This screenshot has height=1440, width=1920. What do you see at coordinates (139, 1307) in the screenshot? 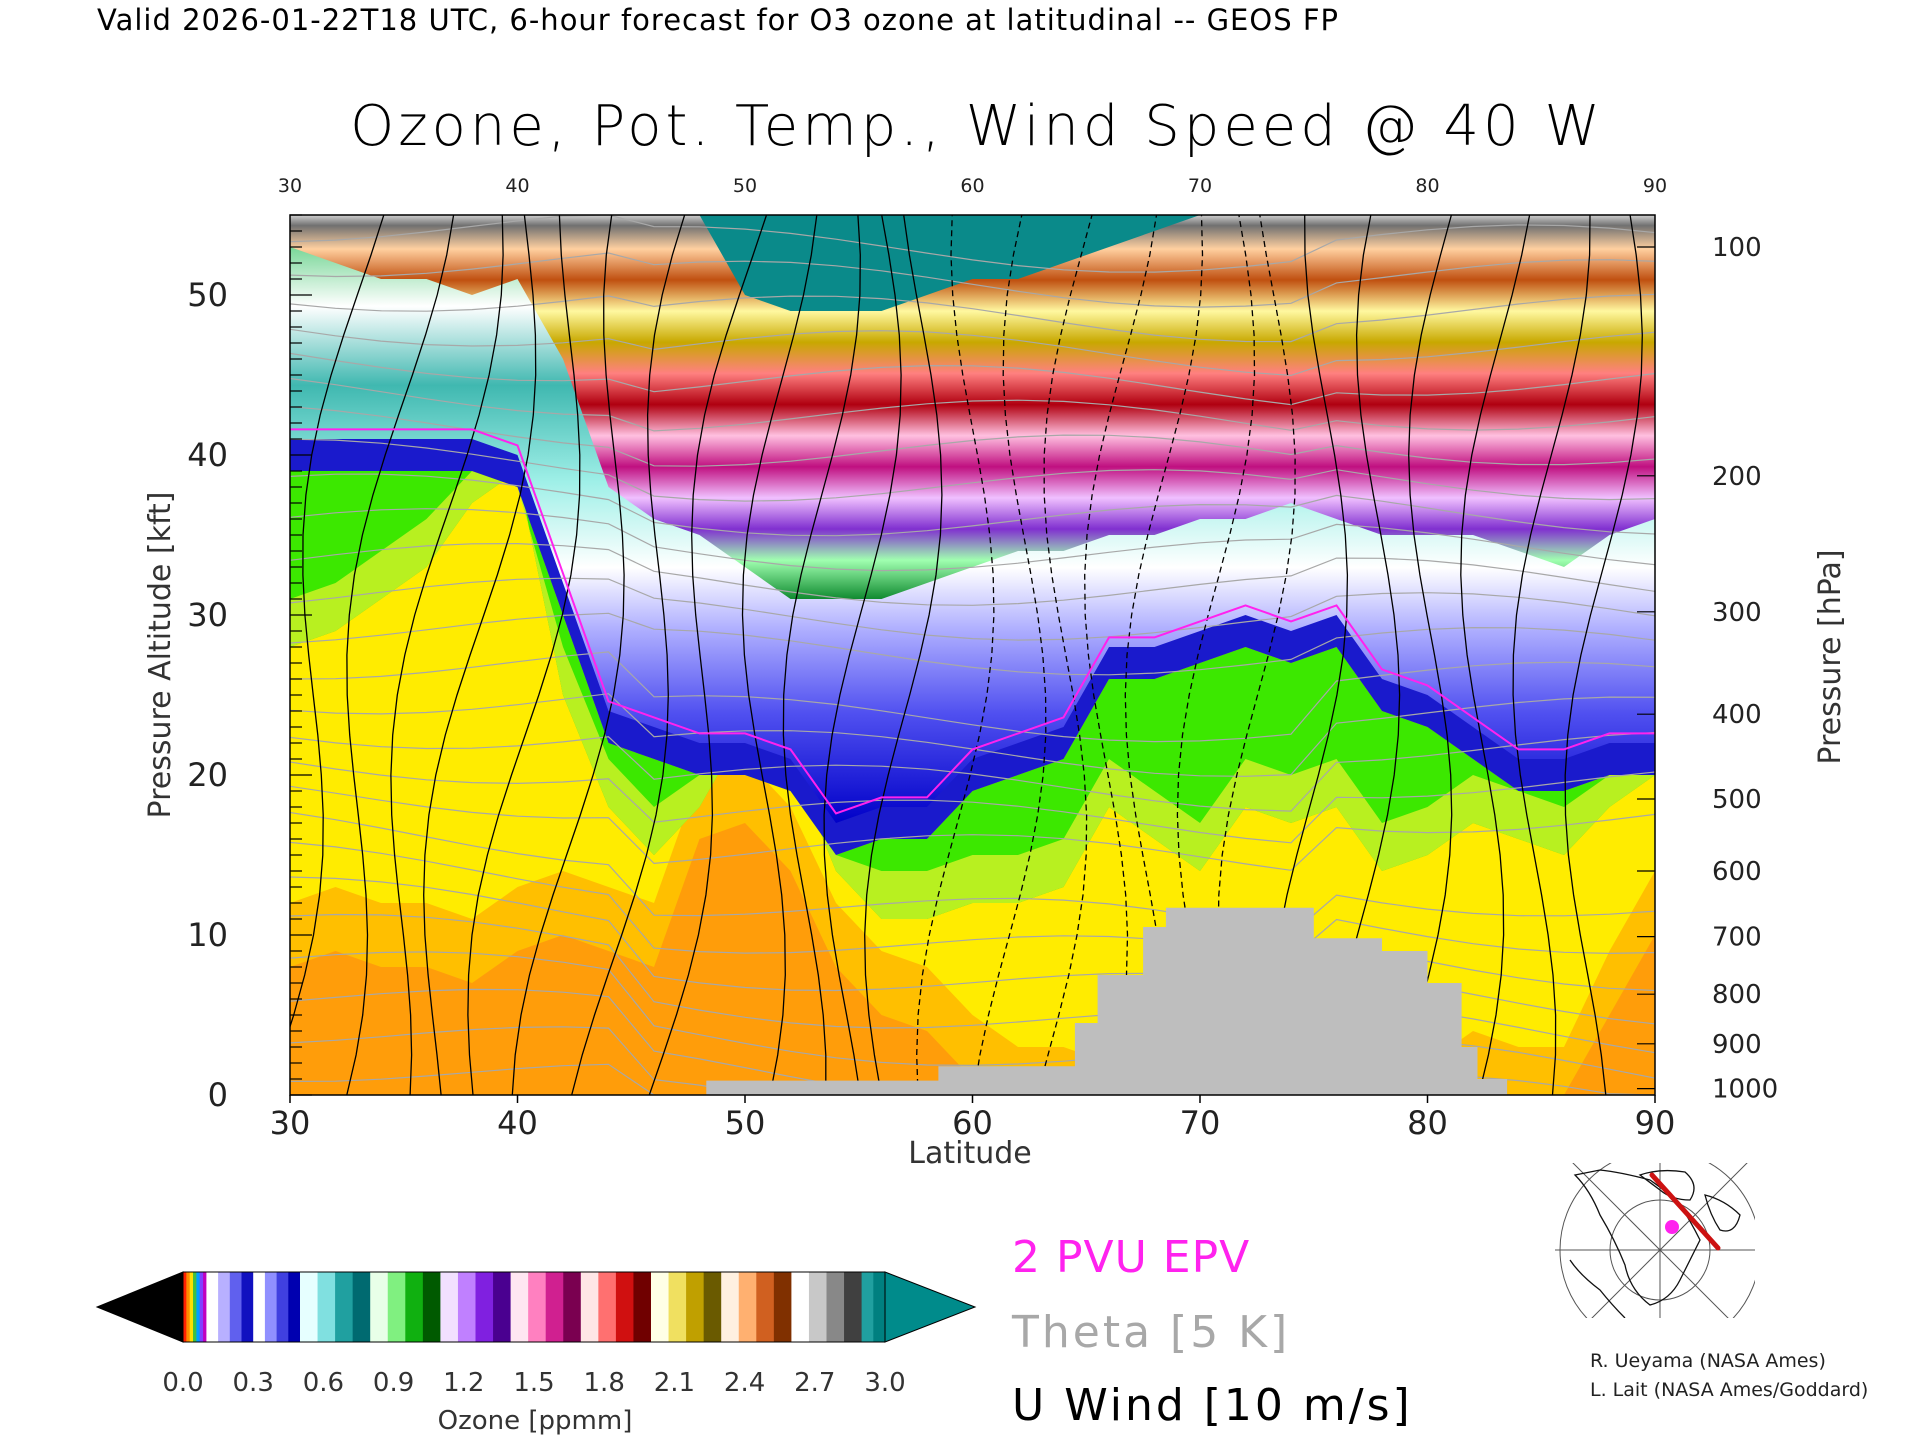
I see `colorbar-under-arrow` at bounding box center [139, 1307].